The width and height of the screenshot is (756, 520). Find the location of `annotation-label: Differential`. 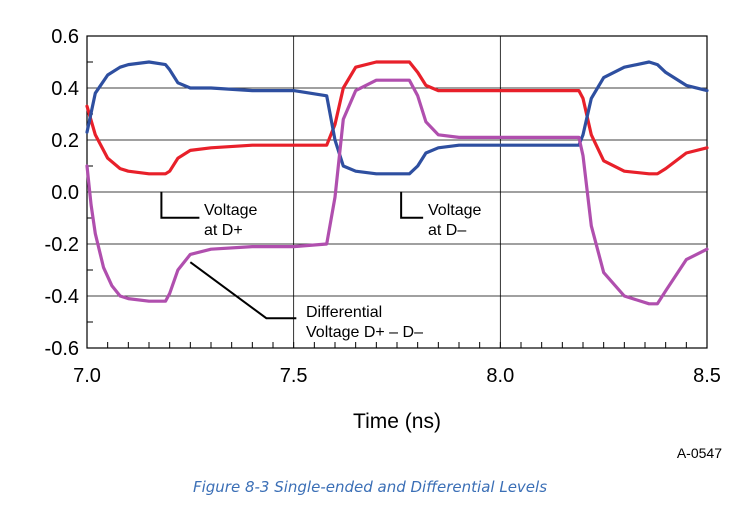

annotation-label: Differential is located at coordinates (344, 312).